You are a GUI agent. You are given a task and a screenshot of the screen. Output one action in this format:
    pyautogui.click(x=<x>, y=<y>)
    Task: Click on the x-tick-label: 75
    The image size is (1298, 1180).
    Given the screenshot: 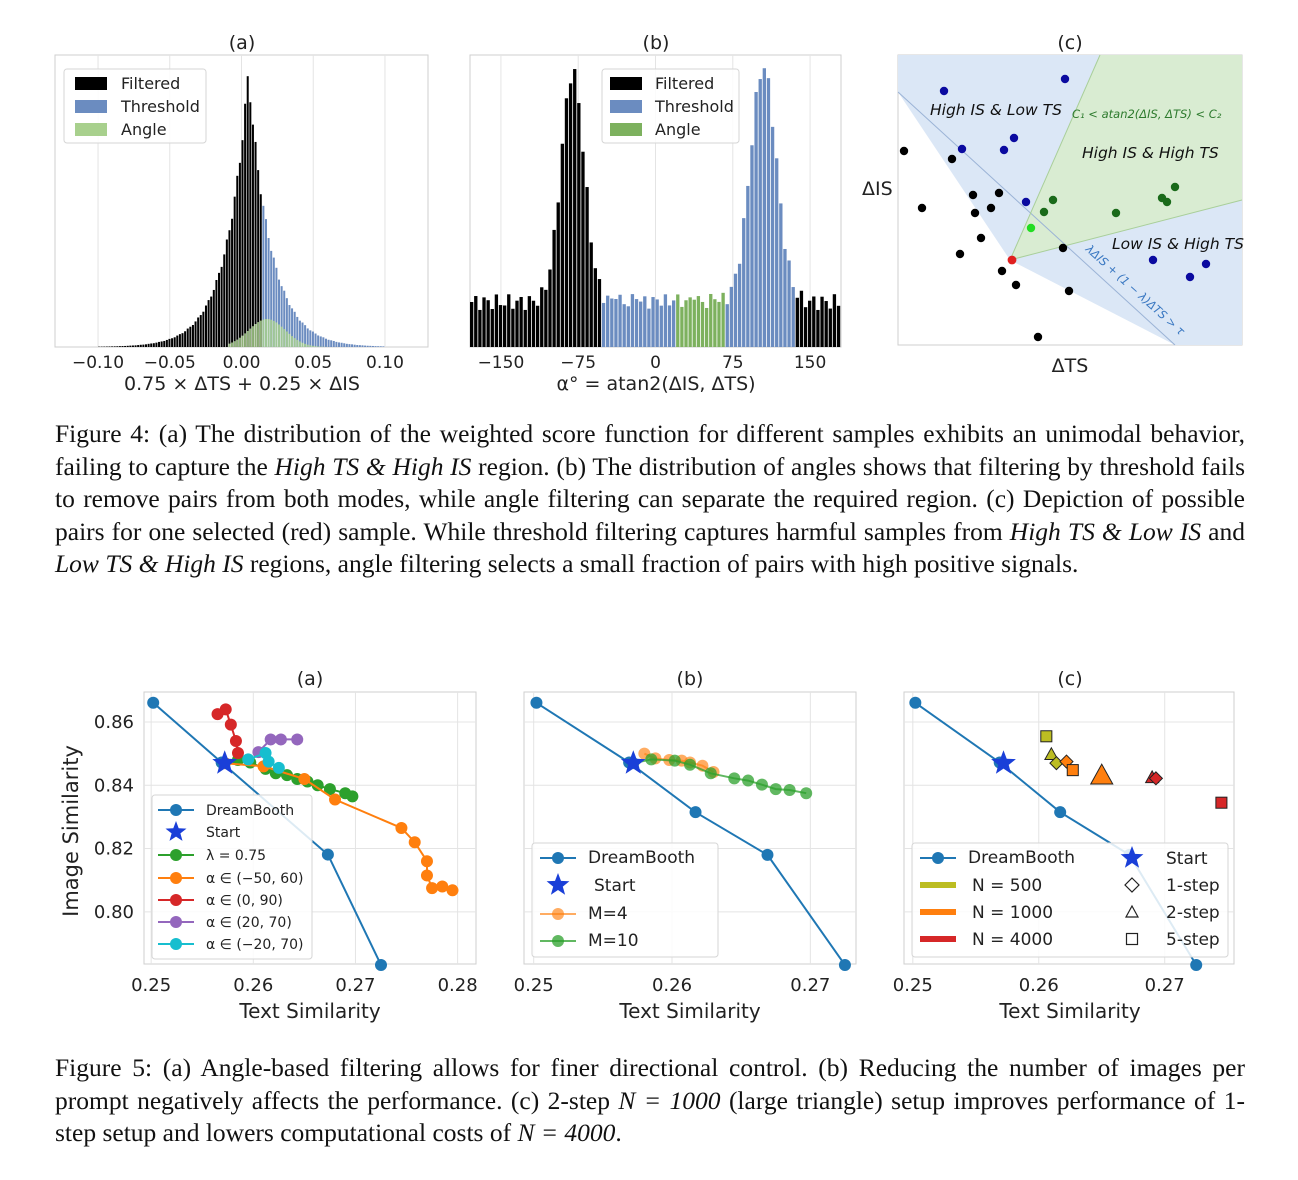 What is the action you would take?
    pyautogui.click(x=733, y=363)
    